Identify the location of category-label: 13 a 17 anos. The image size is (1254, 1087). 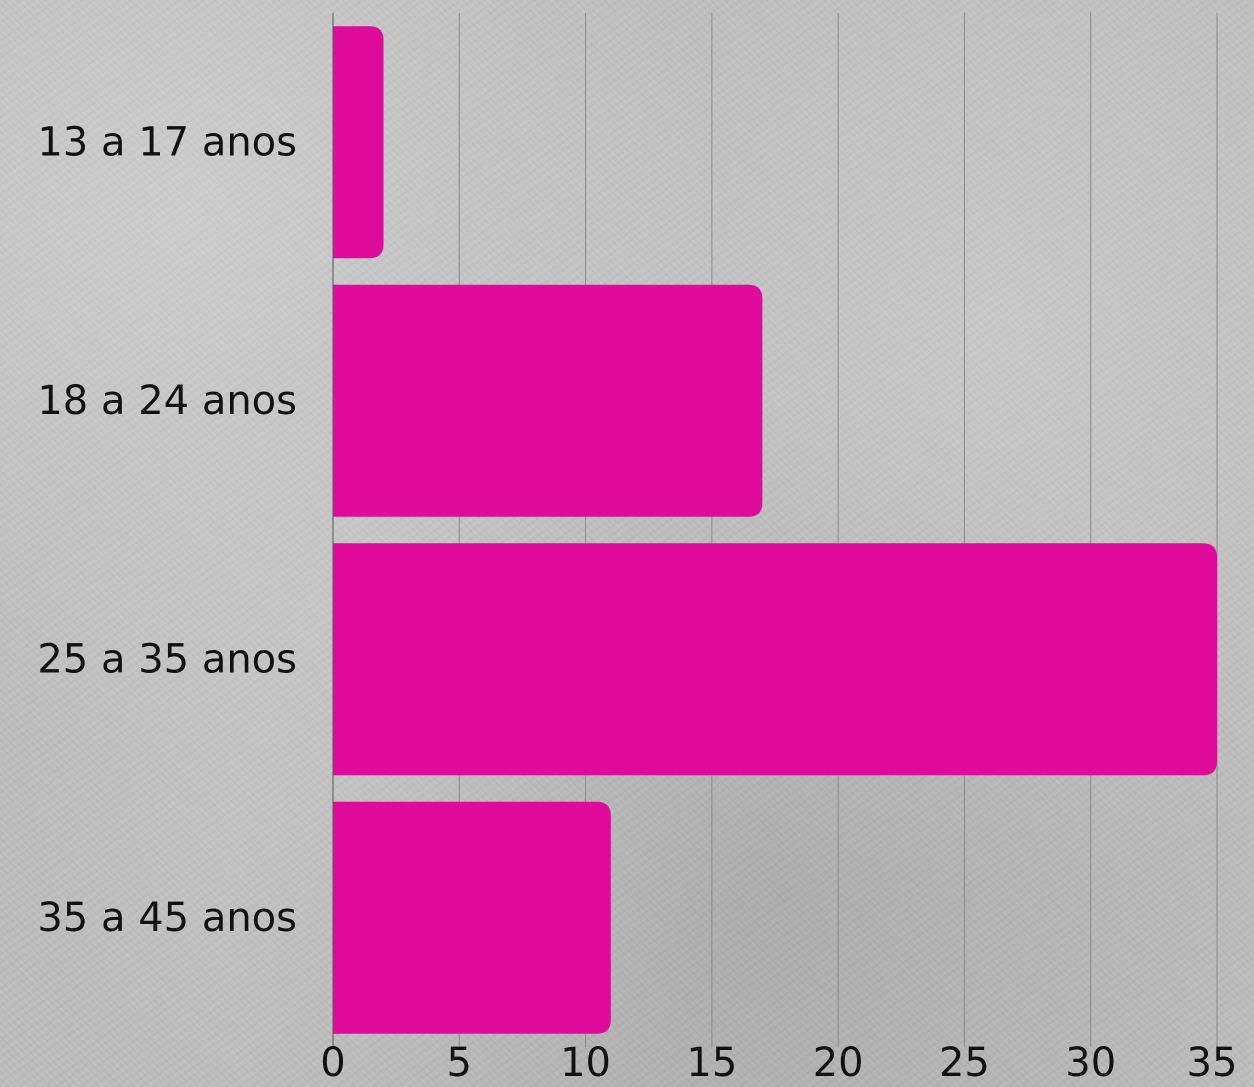
(167, 142).